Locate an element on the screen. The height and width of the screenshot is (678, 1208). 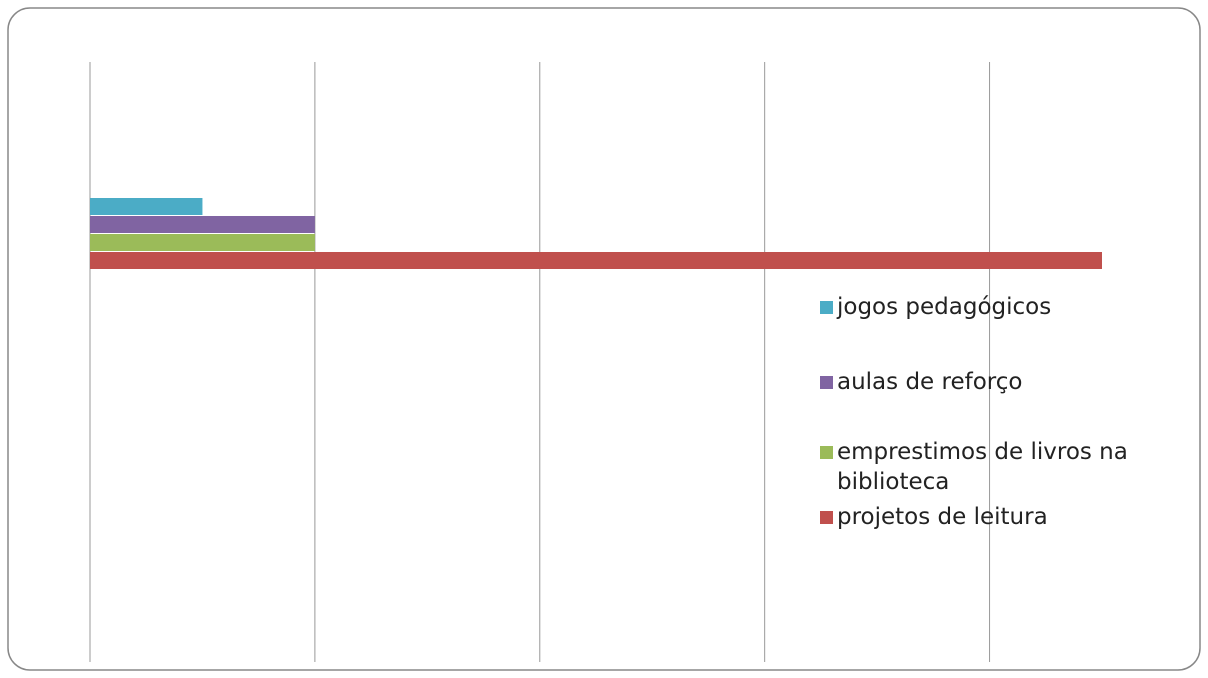
legend-item: emprestimos de livros na biblioteca is located at coordinates (1000, 467).